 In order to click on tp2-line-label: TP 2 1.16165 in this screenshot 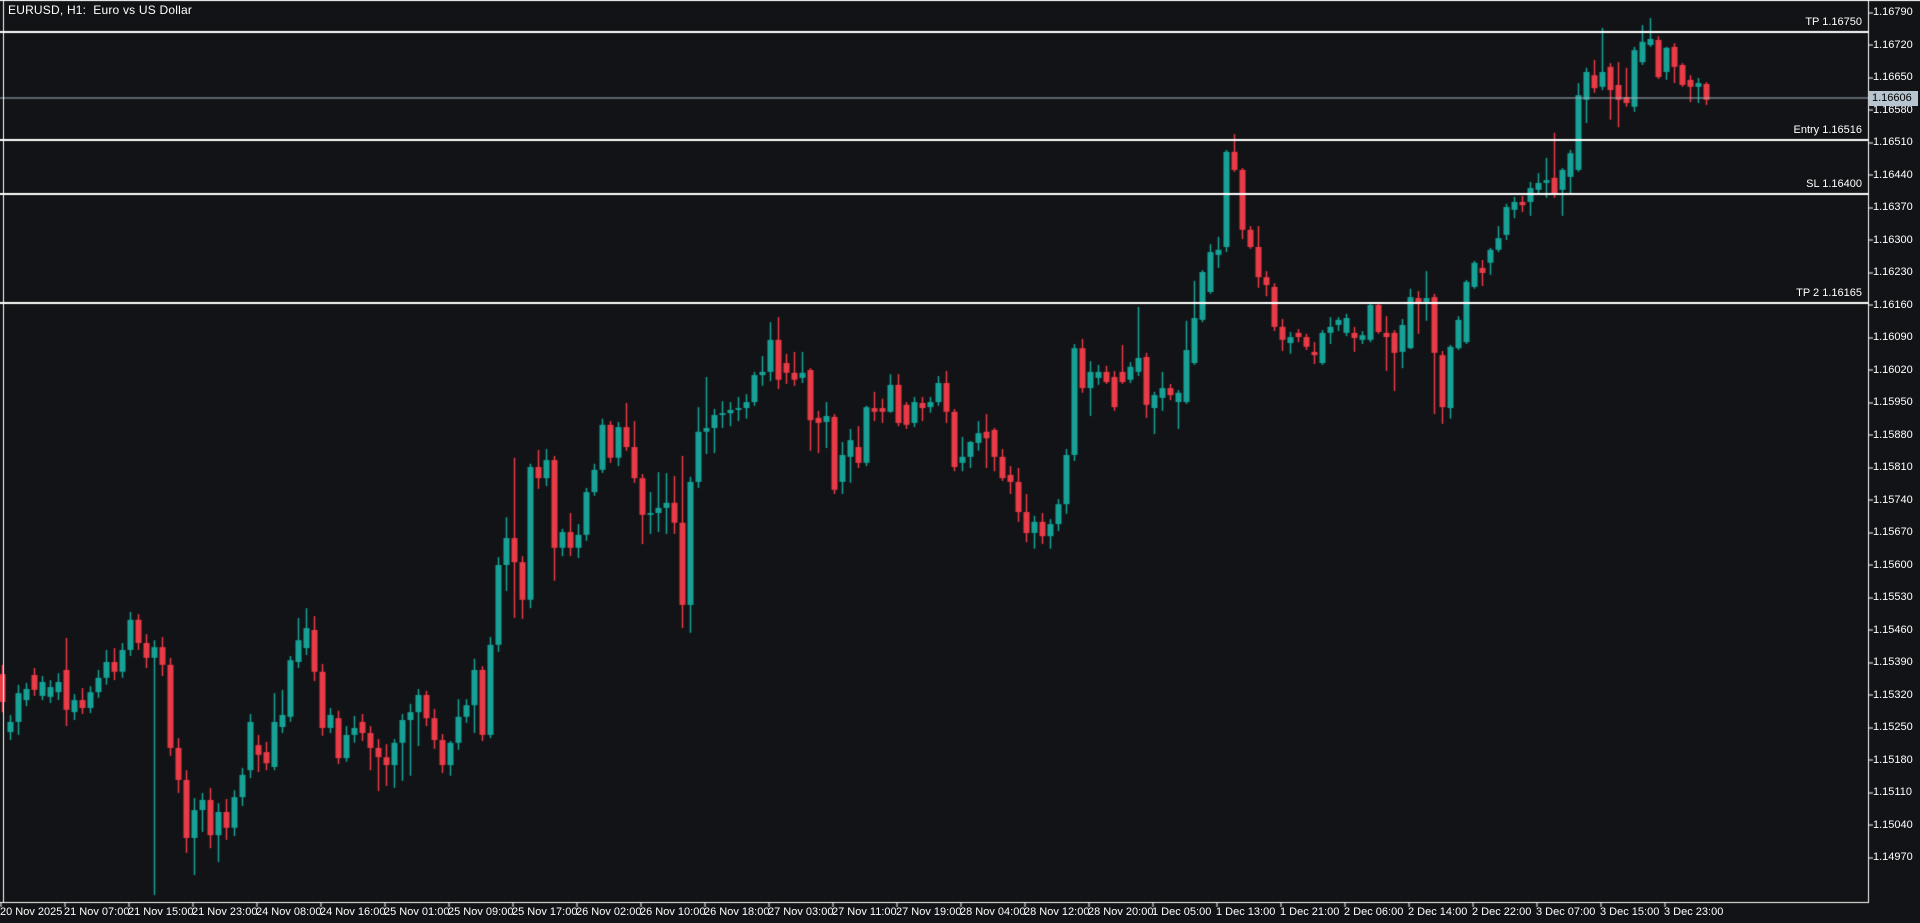, I will do `click(1829, 293)`.